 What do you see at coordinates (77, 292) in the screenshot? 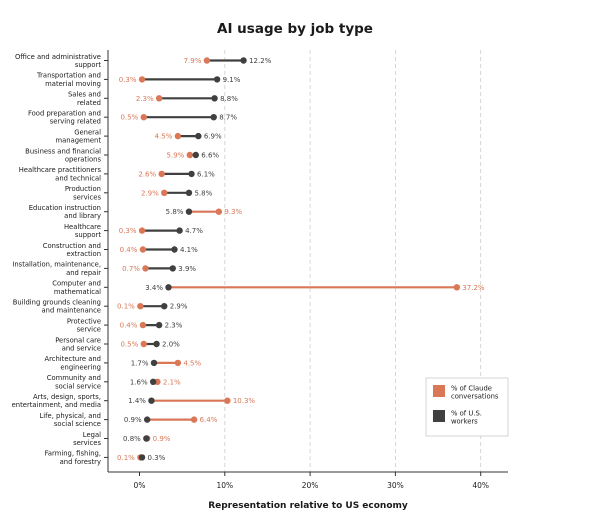
I see `category-label: mathematical` at bounding box center [77, 292].